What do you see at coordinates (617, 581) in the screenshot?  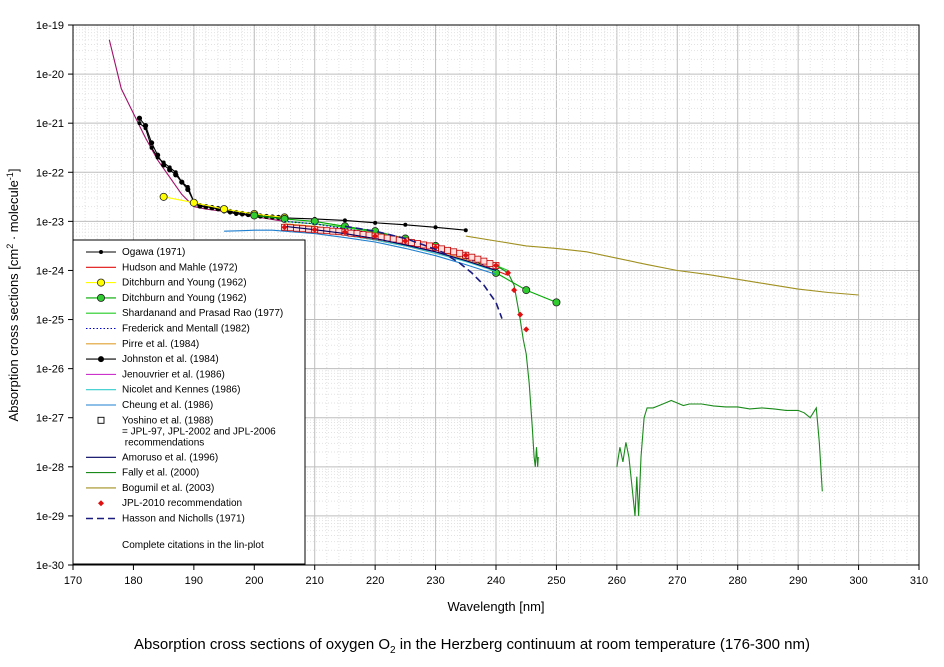 I see `x-tick-label: 260` at bounding box center [617, 581].